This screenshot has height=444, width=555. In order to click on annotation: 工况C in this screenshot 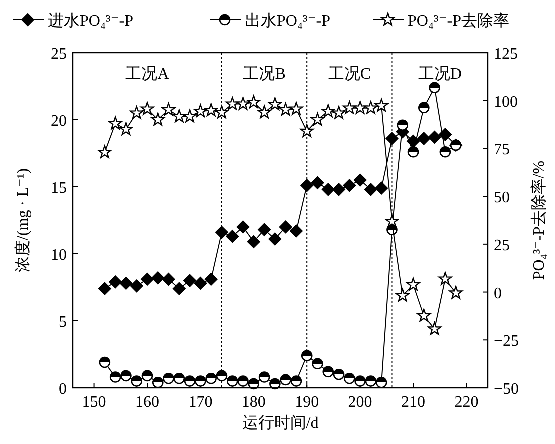, I will do `click(350, 74)`.